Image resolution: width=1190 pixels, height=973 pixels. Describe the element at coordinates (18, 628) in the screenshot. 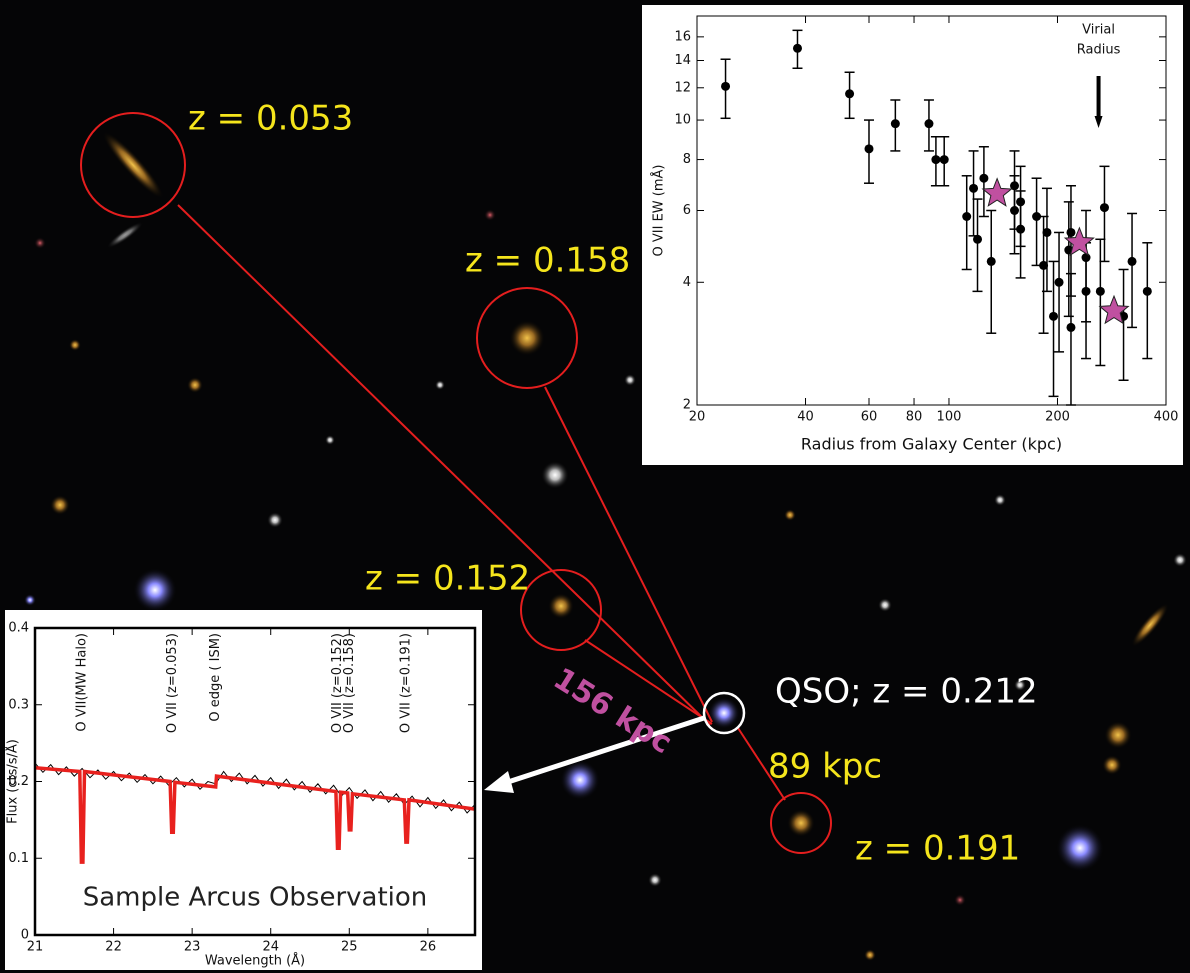

I see `y-tick-label: 0.4` at that location.